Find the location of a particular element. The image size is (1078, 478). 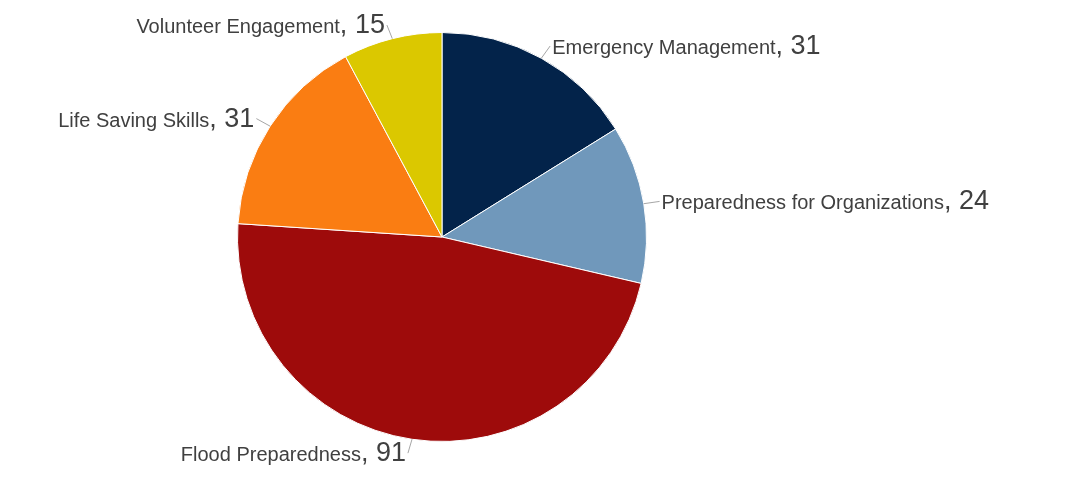

slice-label: Emergency Management is located at coordinates (664, 47).